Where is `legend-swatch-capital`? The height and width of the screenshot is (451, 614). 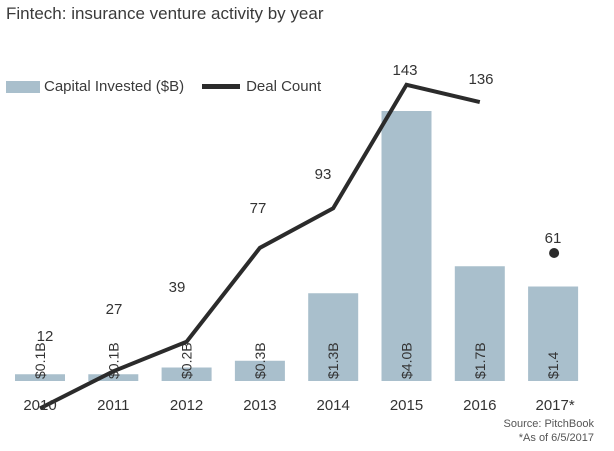 legend-swatch-capital is located at coordinates (23, 86).